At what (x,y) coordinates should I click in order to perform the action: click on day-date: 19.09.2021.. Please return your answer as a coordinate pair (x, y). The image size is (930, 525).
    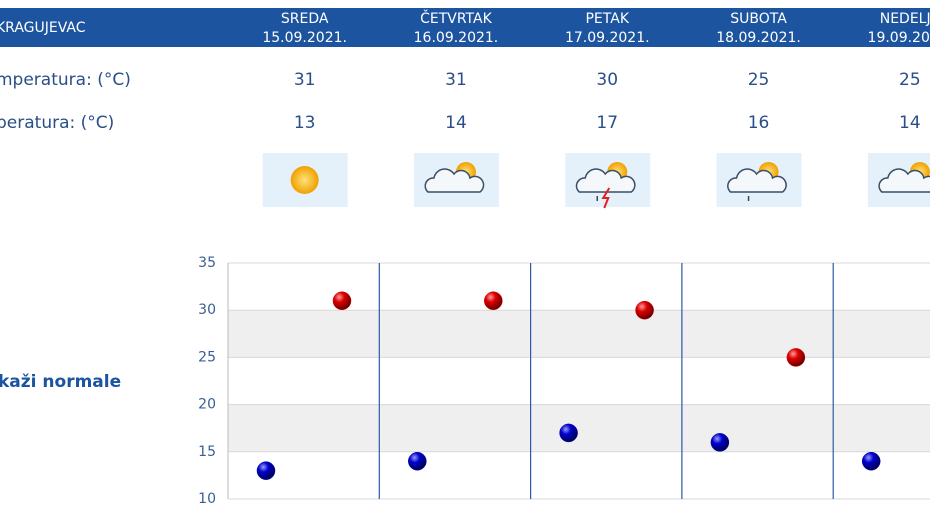
    Looking at the image, I should click on (899, 38).